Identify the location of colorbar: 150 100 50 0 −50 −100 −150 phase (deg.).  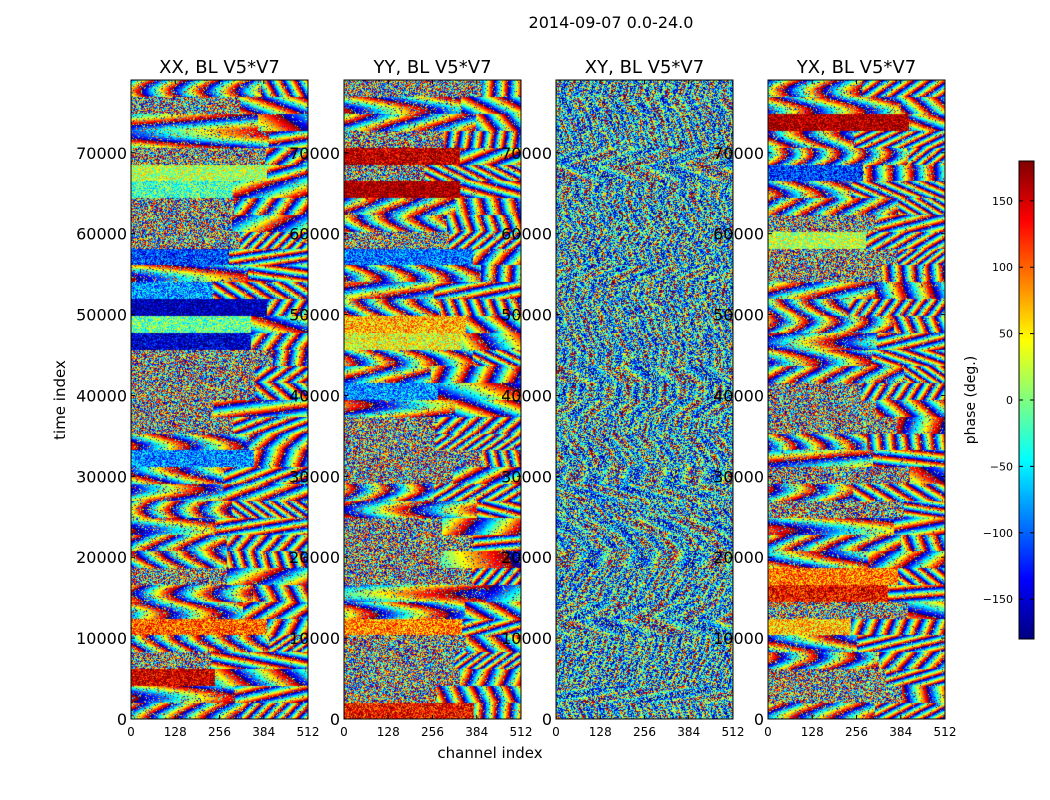
(999, 400).